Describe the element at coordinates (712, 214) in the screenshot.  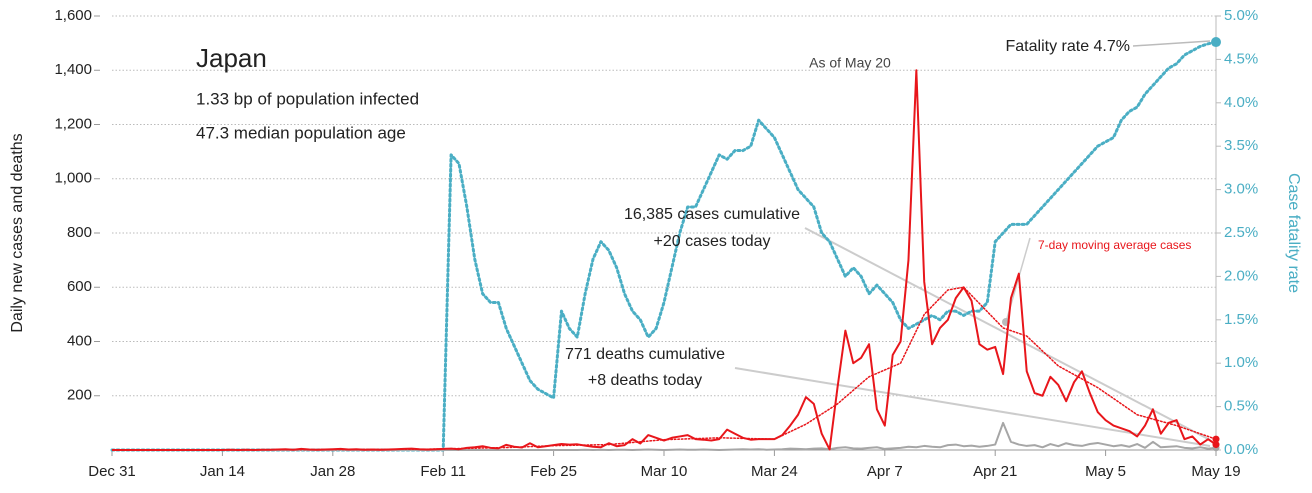
I see `annotation: 16,385 cases cumulative` at that location.